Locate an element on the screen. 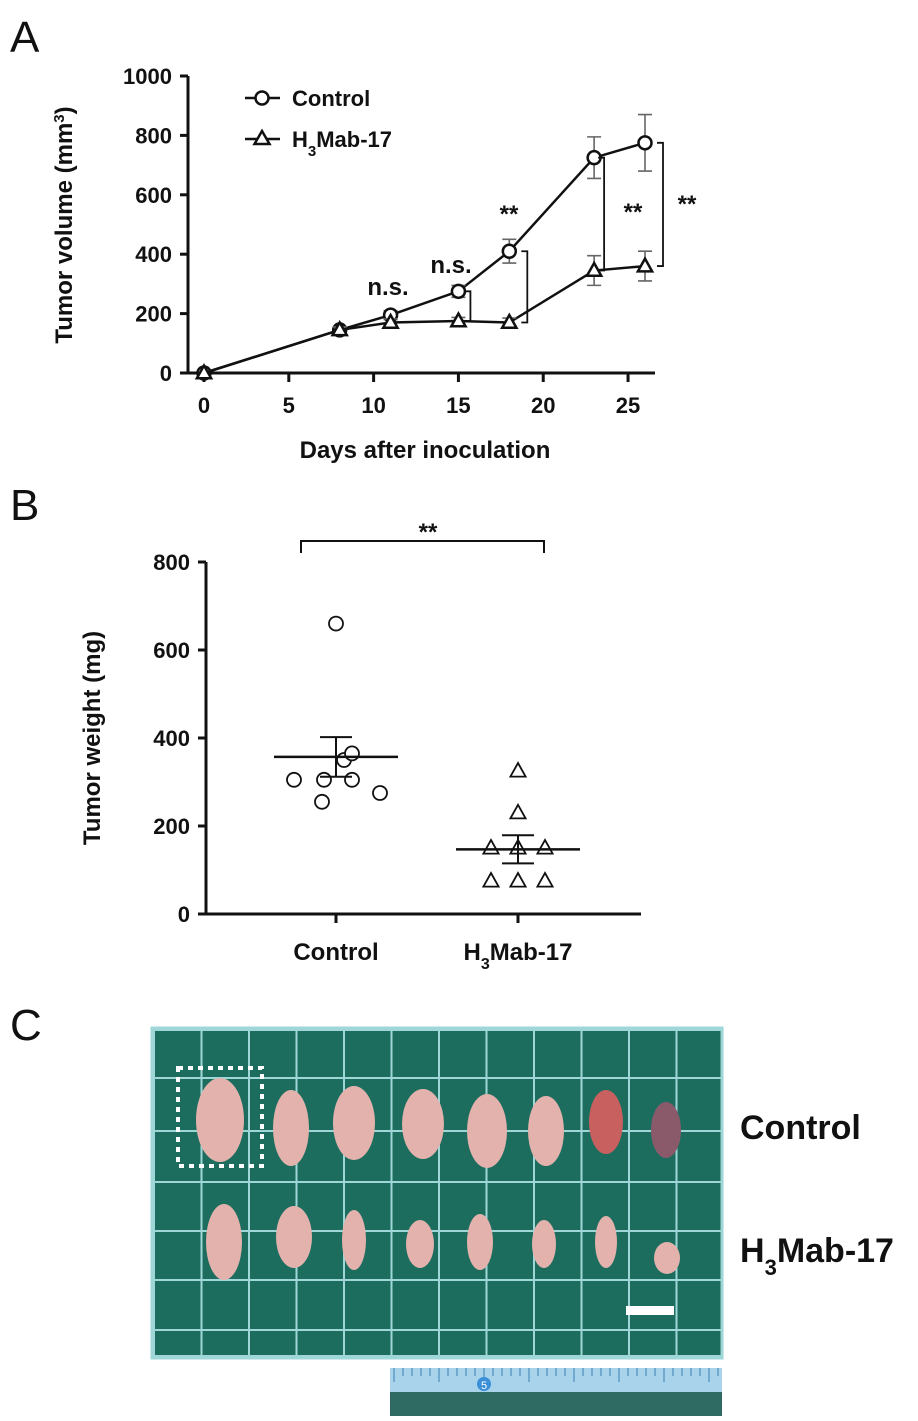  a-y-tick-label: 400 is located at coordinates (153, 254).